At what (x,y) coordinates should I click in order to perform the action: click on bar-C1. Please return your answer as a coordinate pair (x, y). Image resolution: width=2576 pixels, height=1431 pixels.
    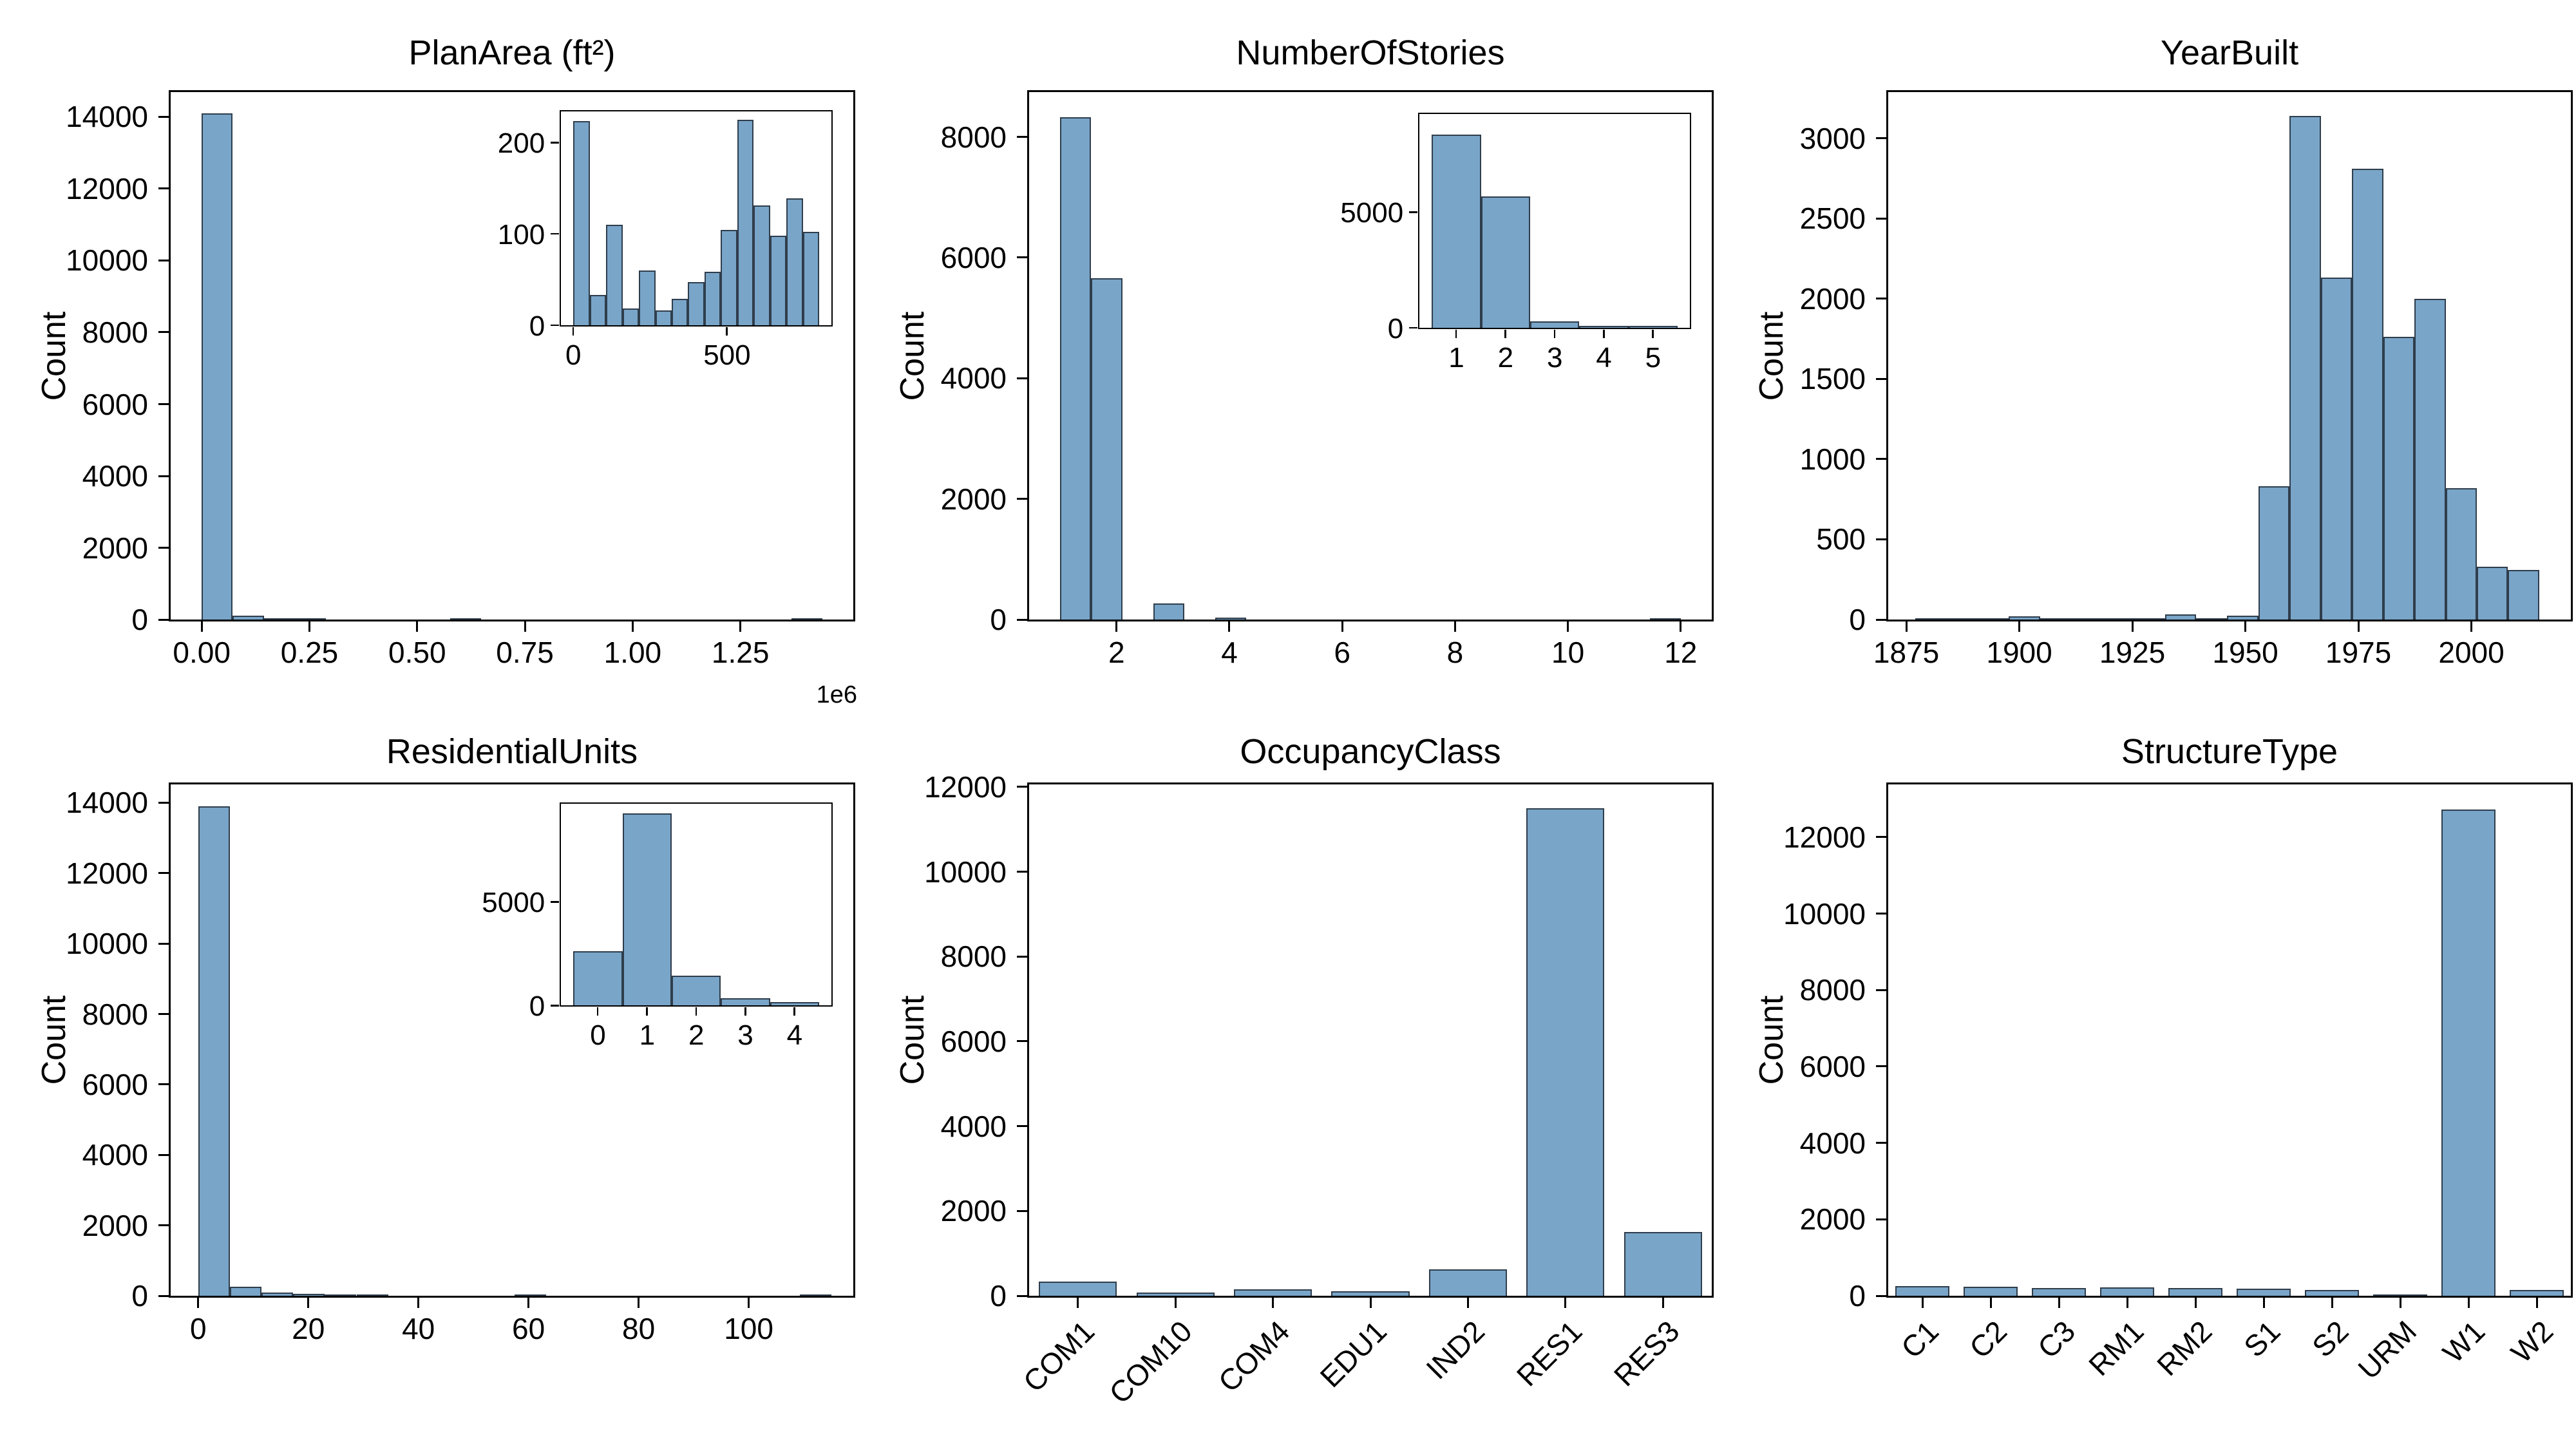
    Looking at the image, I should click on (1923, 1290).